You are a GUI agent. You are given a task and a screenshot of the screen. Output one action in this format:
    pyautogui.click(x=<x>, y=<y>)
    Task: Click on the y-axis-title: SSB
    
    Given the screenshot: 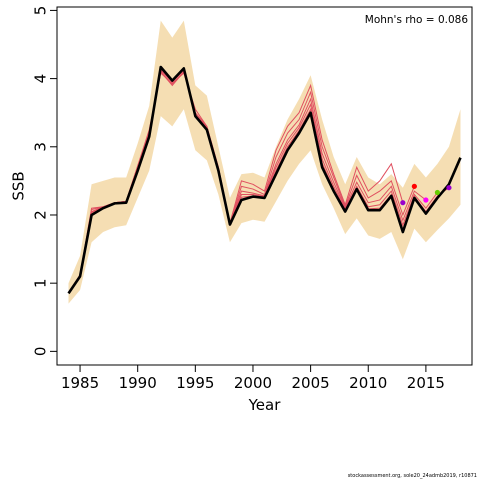 What is the action you would take?
    pyautogui.click(x=19, y=185)
    